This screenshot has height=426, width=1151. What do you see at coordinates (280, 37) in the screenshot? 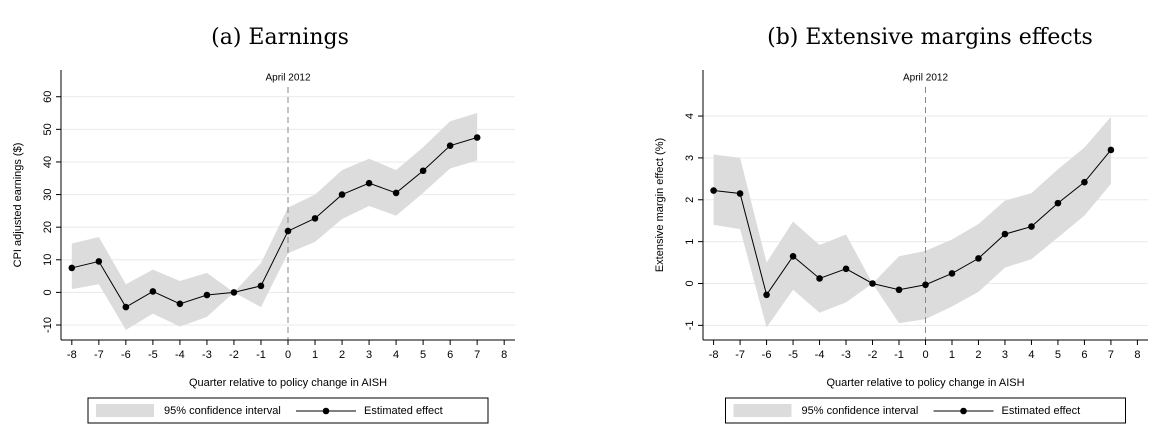
I see `chart-title: (a) Earnings` at bounding box center [280, 37].